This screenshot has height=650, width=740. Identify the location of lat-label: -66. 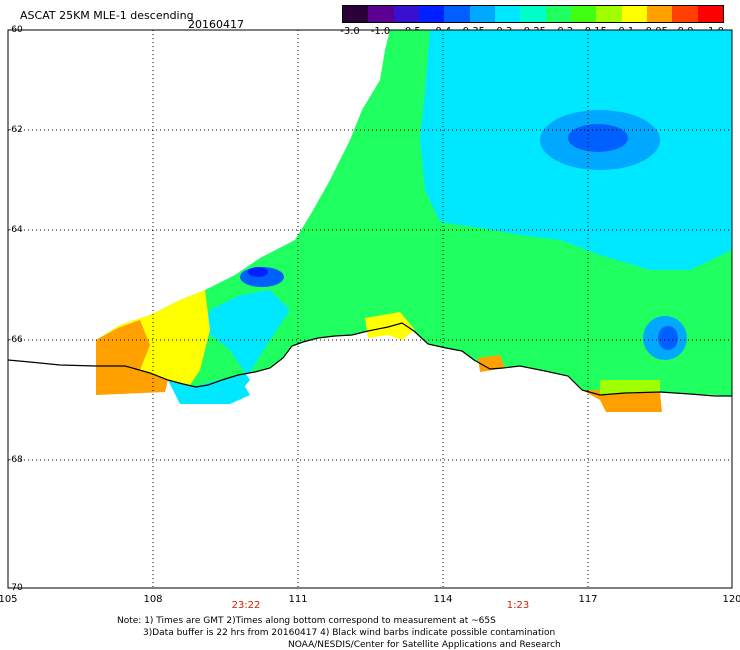
(15, 340).